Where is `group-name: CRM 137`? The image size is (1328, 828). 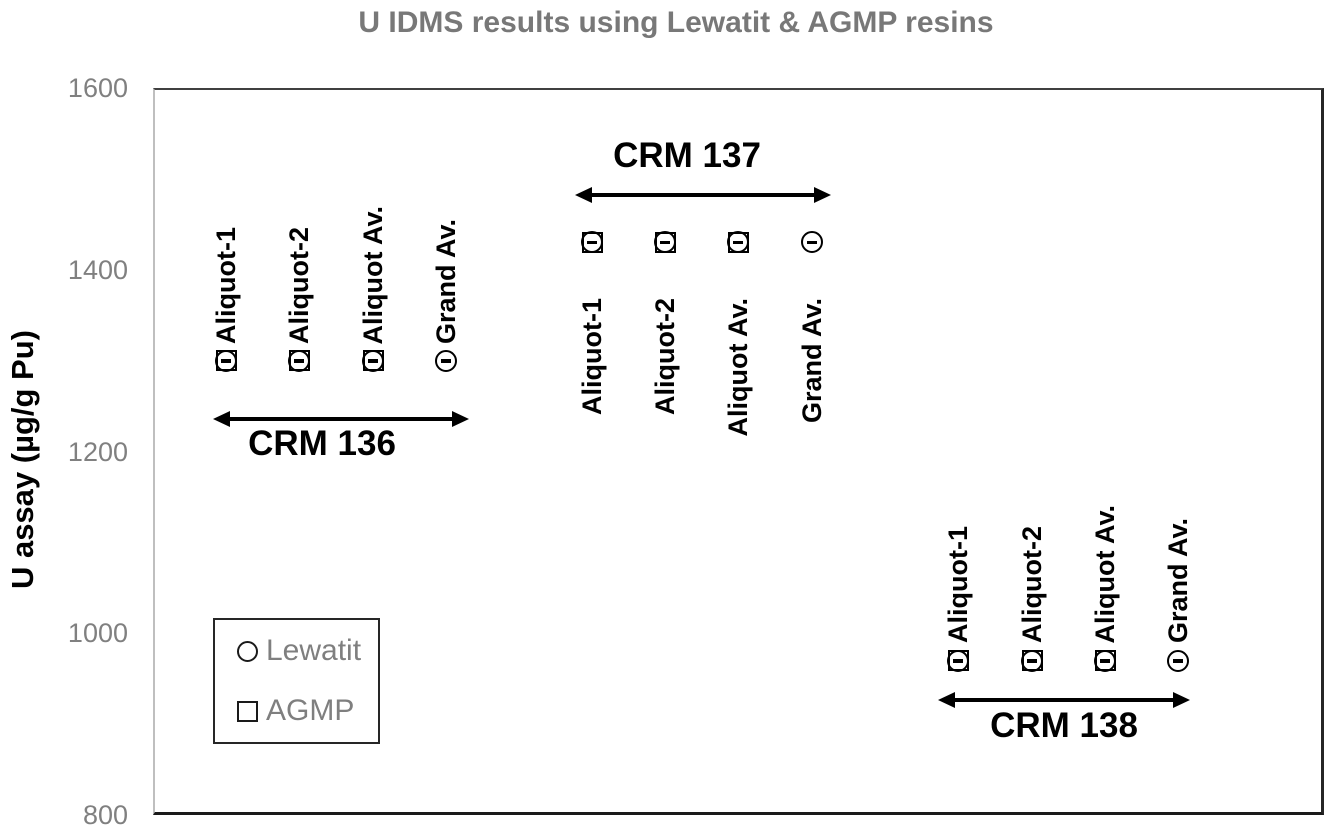 group-name: CRM 137 is located at coordinates (687, 155).